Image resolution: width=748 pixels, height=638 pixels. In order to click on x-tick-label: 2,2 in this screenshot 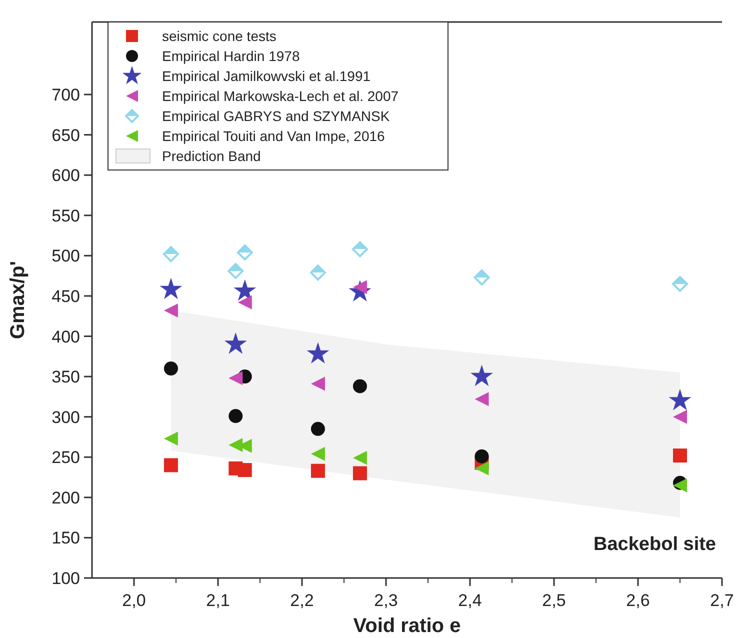, I will do `click(302, 600)`.